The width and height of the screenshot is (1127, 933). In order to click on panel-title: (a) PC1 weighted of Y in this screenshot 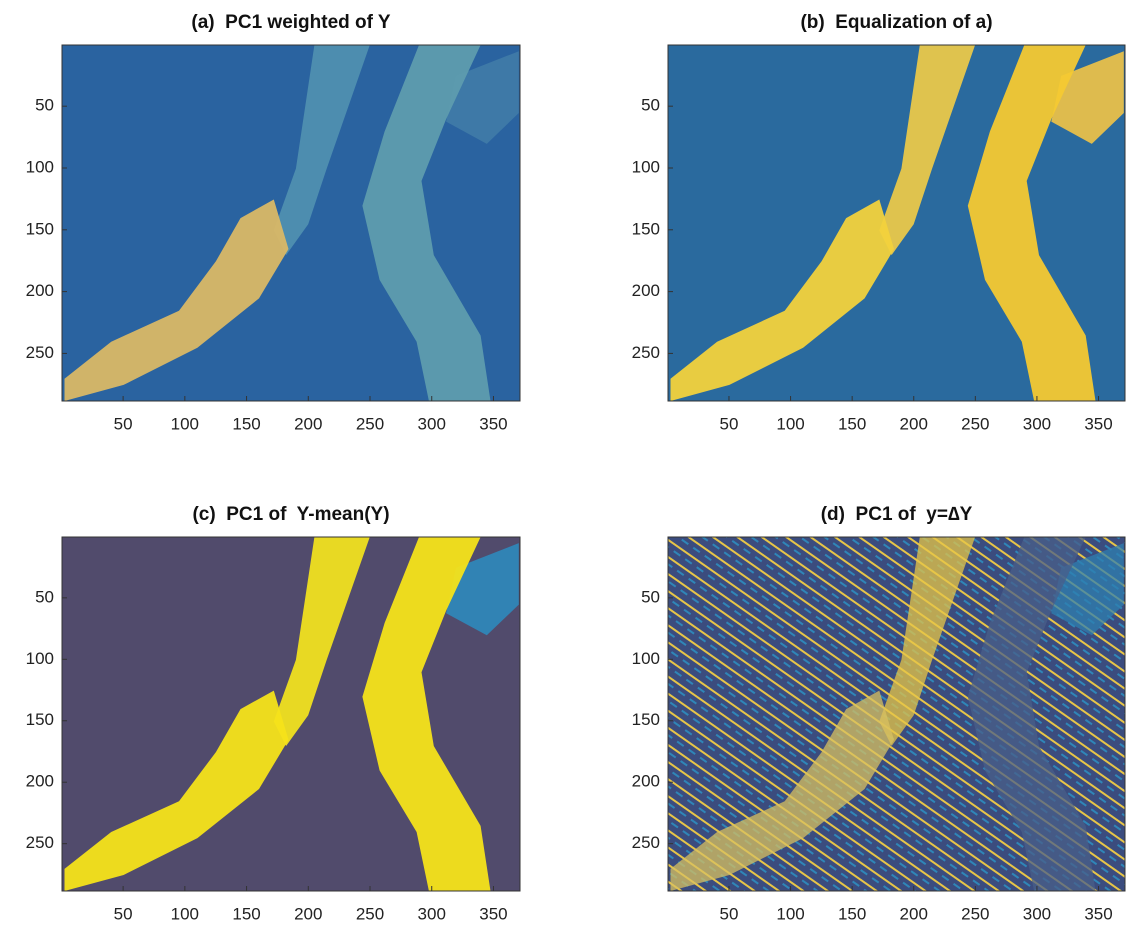, I will do `click(291, 22)`.